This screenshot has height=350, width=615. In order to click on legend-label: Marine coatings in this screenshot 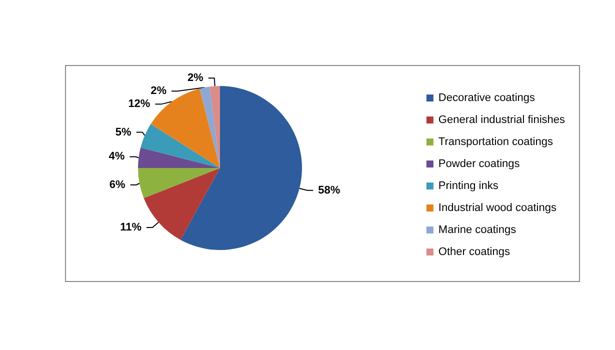, I will do `click(477, 230)`.